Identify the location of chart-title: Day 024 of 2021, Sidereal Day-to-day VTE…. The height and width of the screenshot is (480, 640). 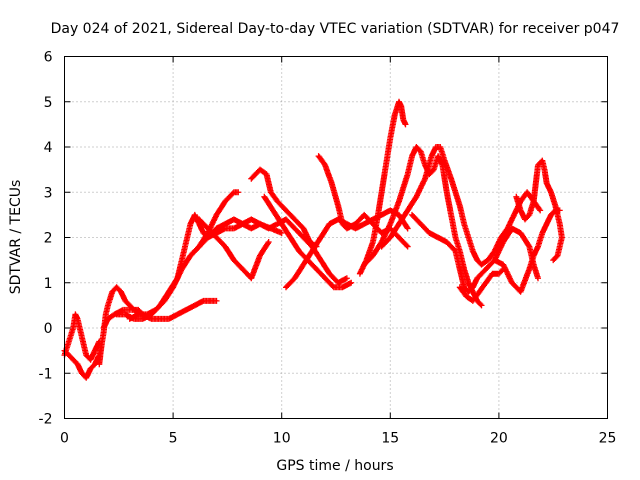
(335, 29).